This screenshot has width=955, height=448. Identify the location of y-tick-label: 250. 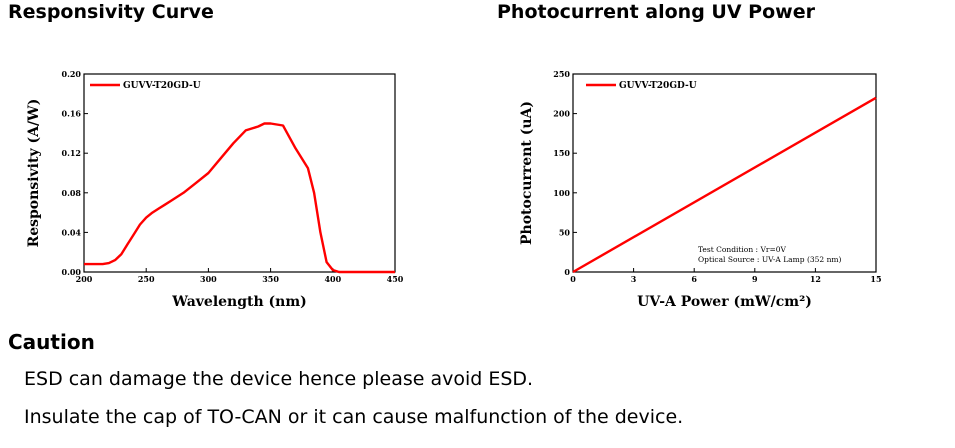
(561, 74).